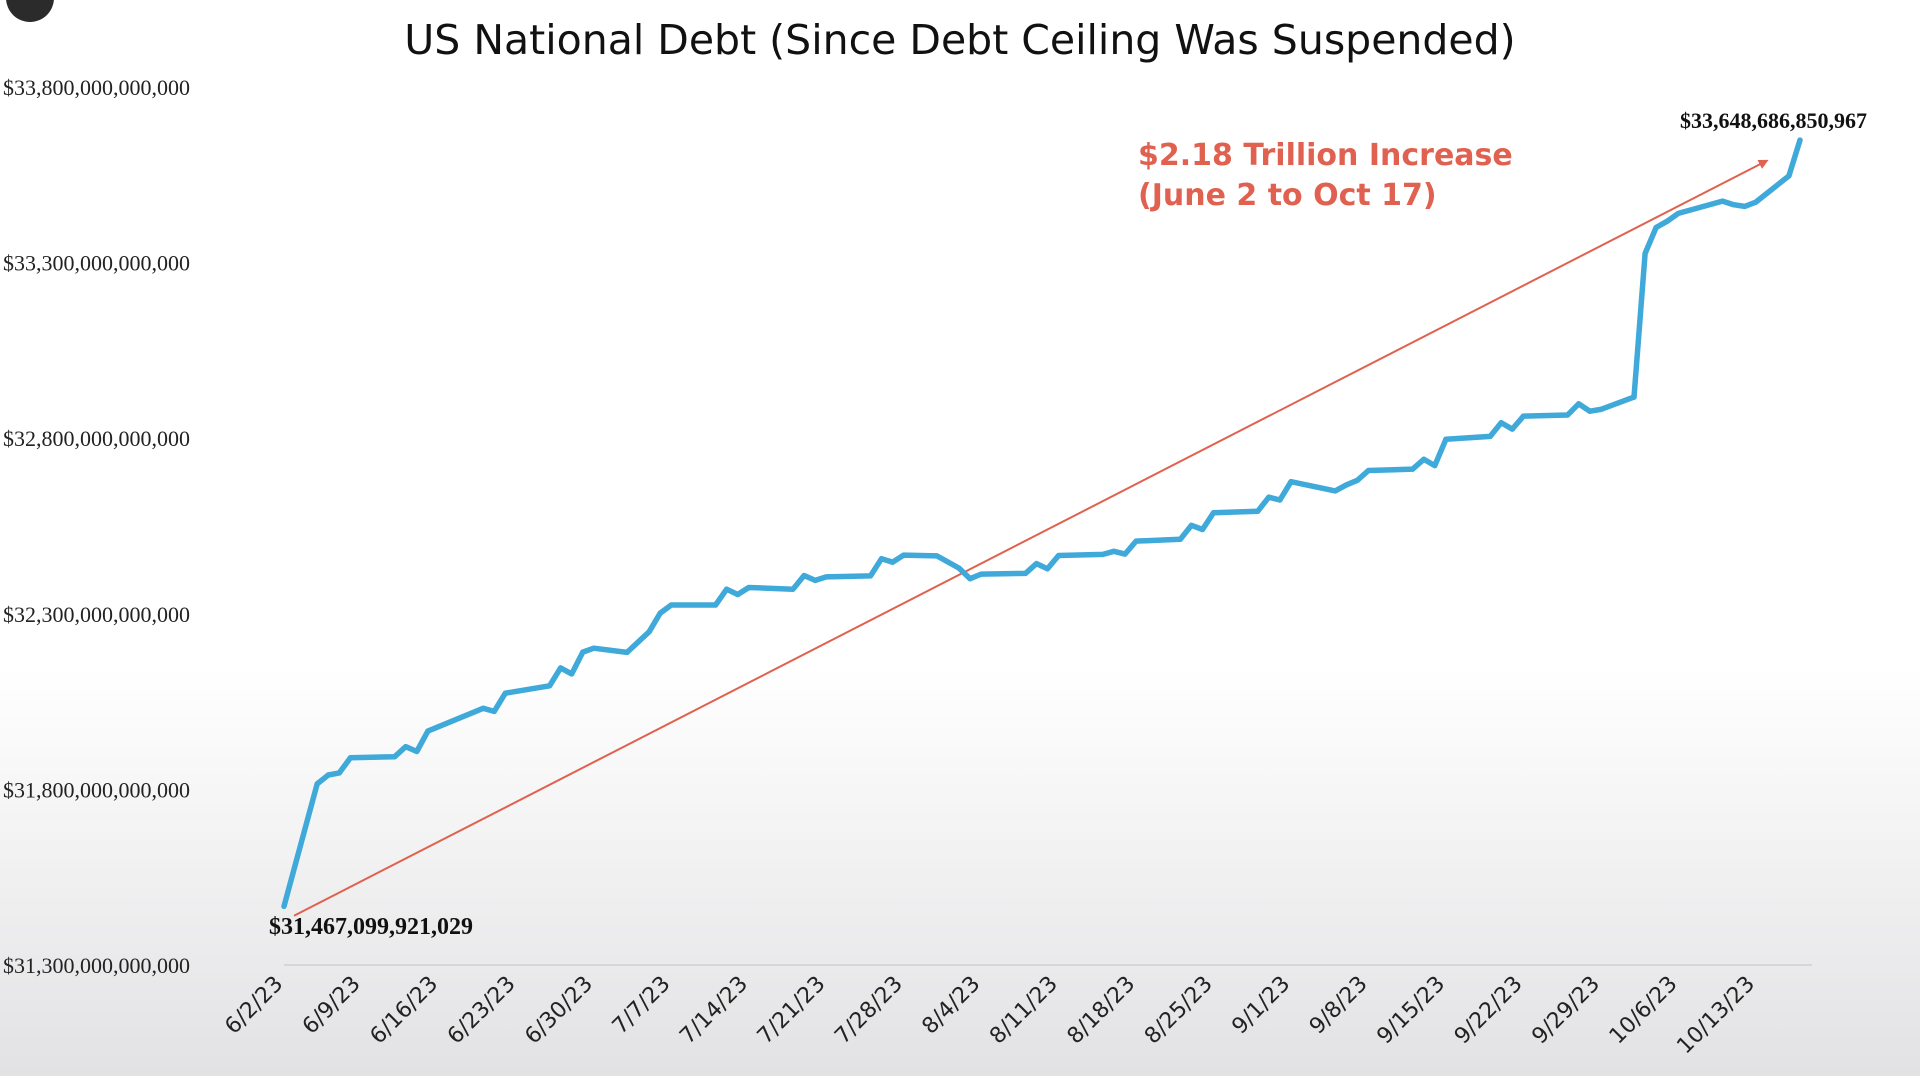 This screenshot has width=1920, height=1076. I want to click on x-tick-label: 6/30/23, so click(559, 1011).